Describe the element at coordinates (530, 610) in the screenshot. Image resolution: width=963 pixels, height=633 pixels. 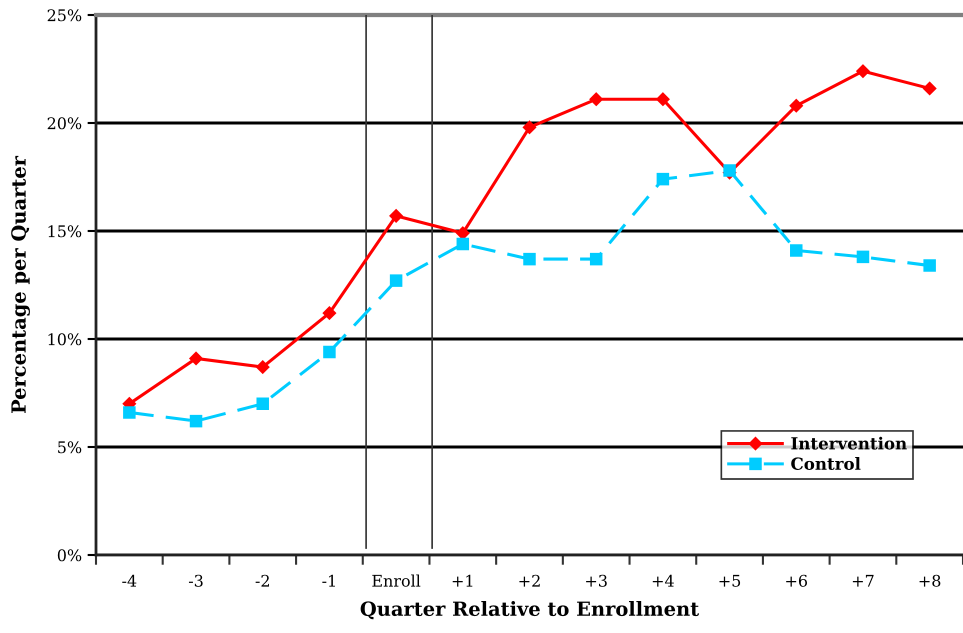
I see `x-axis-title: Quarter Relative to Enrollment` at that location.